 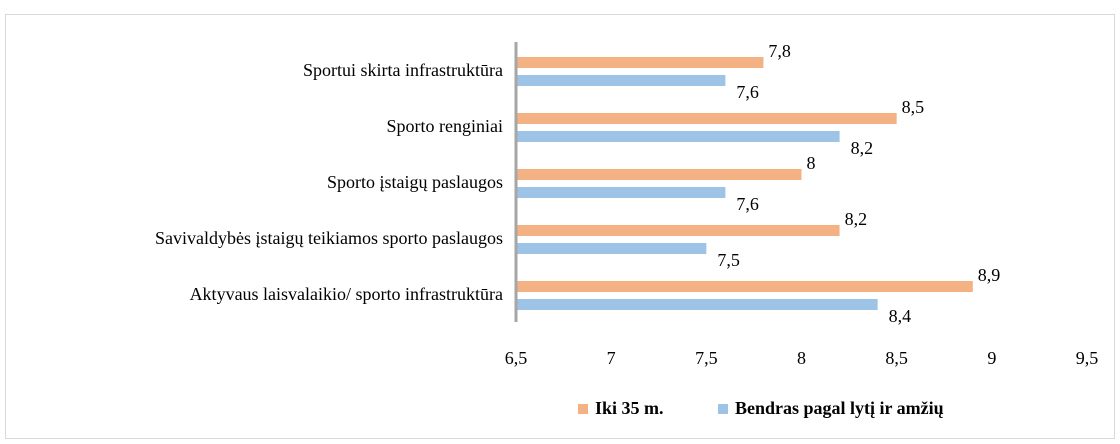 What do you see at coordinates (445, 126) in the screenshot?
I see `category-label: Sporto renginiai` at bounding box center [445, 126].